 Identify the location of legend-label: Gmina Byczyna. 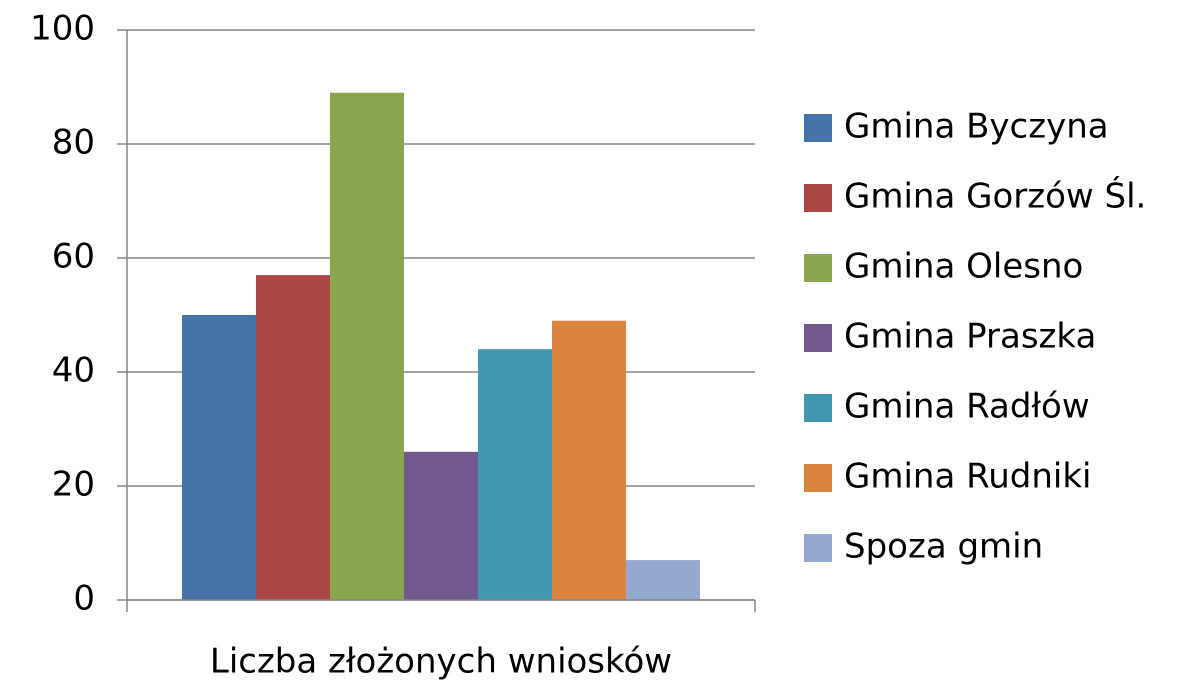
(976, 127).